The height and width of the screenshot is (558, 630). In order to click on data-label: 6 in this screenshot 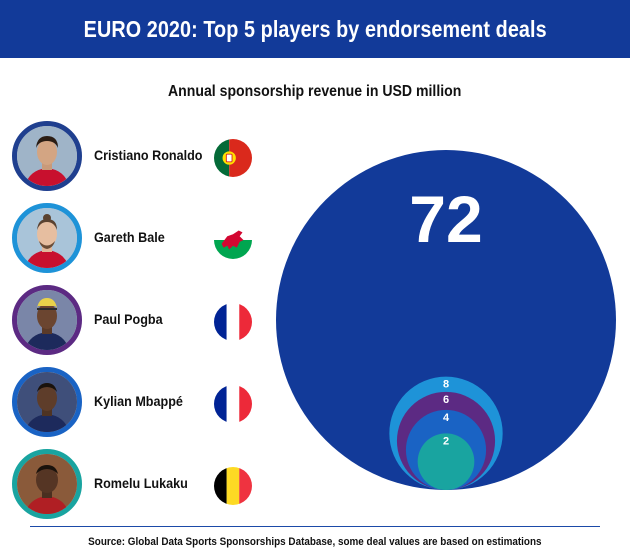, I will do `click(446, 400)`.